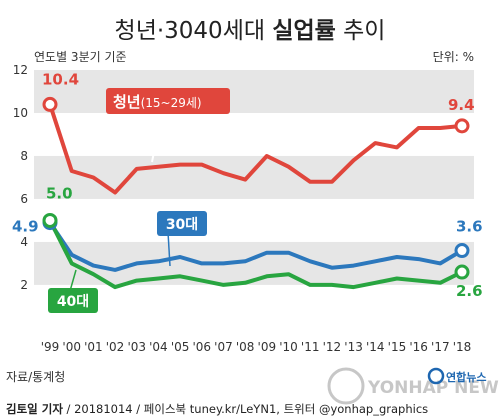 This screenshot has height=419, width=500. I want to click on x-tick-label: '12, so click(332, 347).